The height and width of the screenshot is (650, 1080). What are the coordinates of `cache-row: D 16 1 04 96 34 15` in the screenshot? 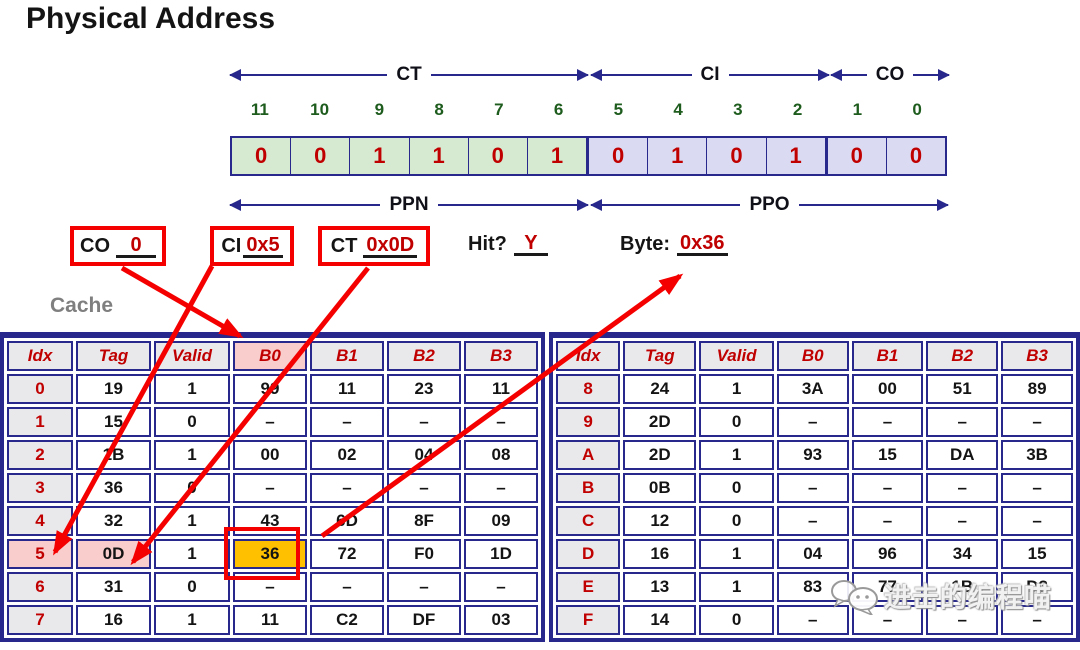 It's located at (814, 554).